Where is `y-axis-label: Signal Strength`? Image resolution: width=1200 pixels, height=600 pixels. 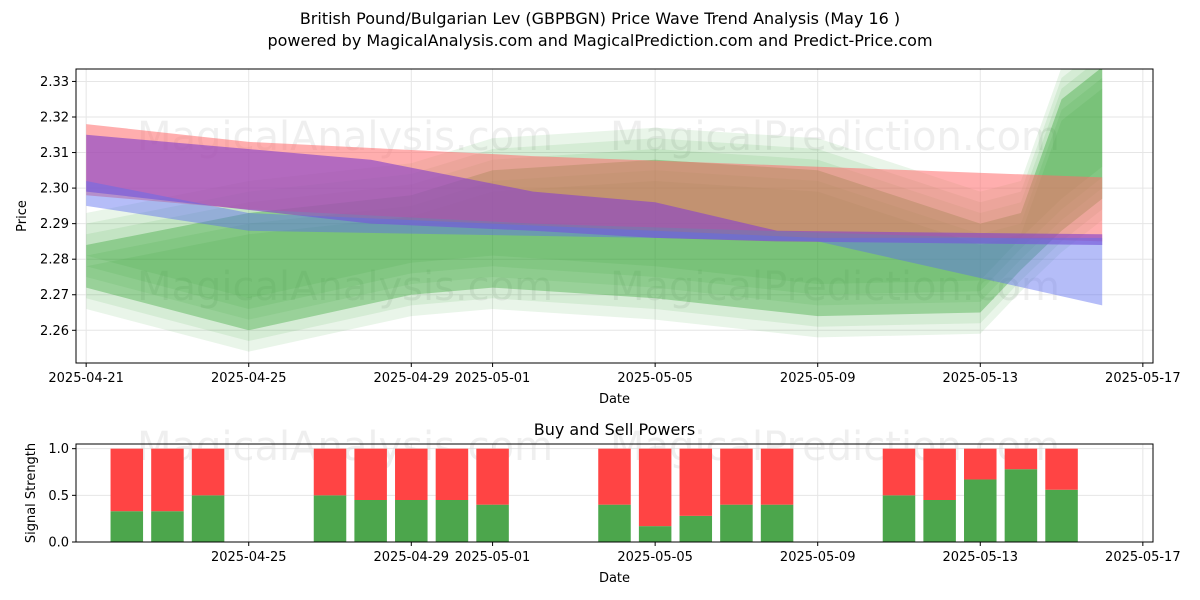 y-axis-label: Signal Strength is located at coordinates (31, 493).